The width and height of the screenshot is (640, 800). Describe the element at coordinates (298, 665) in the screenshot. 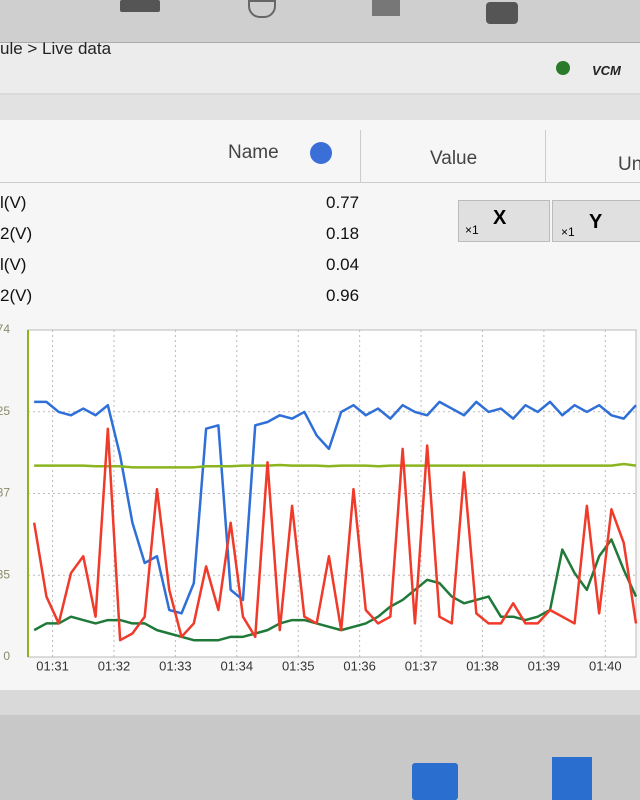

I see `x-tick-label: 01:35` at that location.